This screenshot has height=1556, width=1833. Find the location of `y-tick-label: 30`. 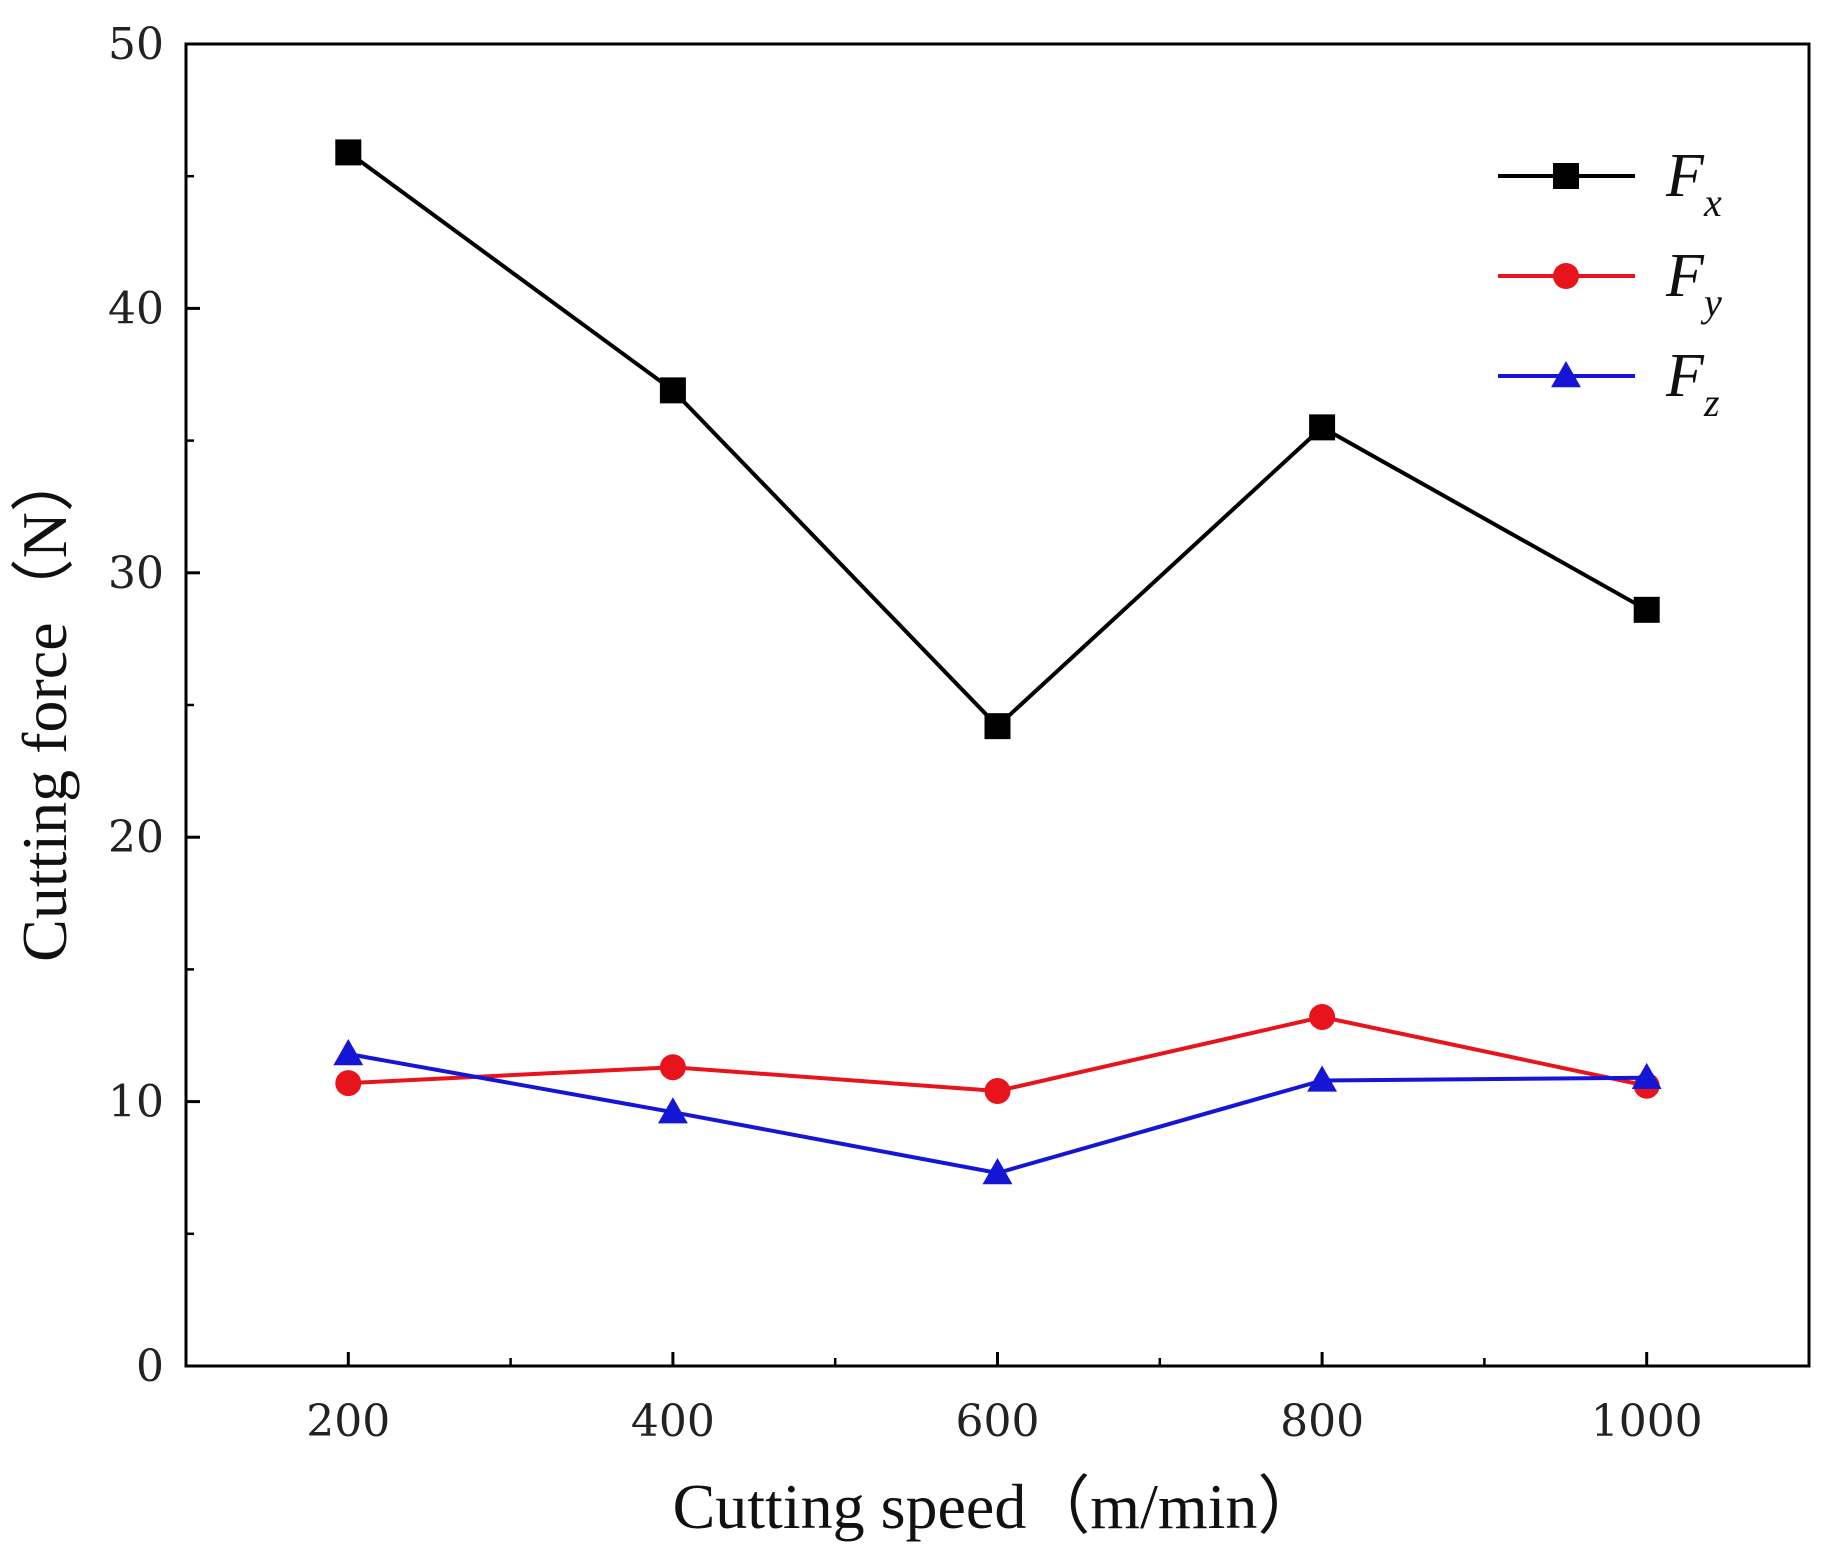

y-tick-label: 30 is located at coordinates (136, 573).